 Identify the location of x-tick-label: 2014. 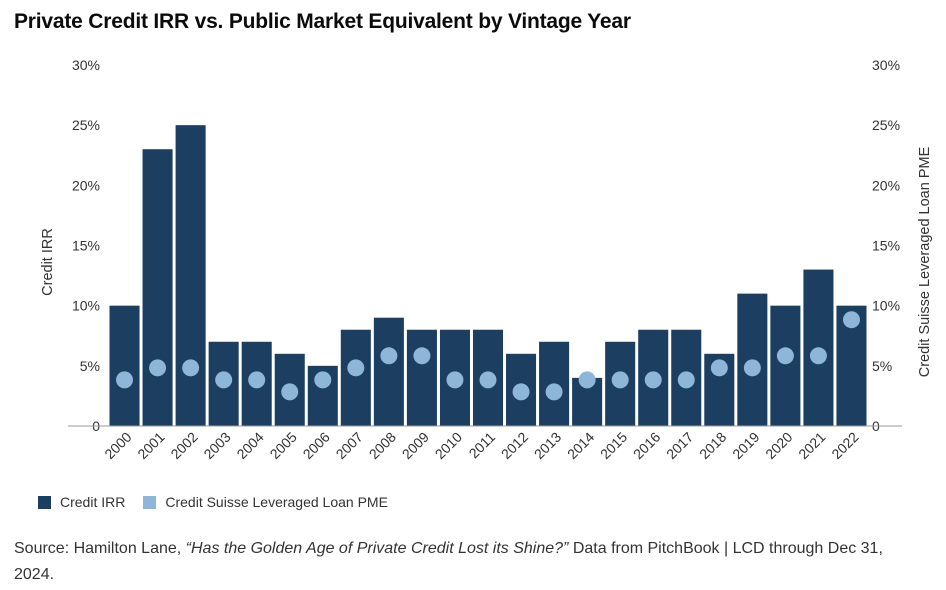
(580, 445).